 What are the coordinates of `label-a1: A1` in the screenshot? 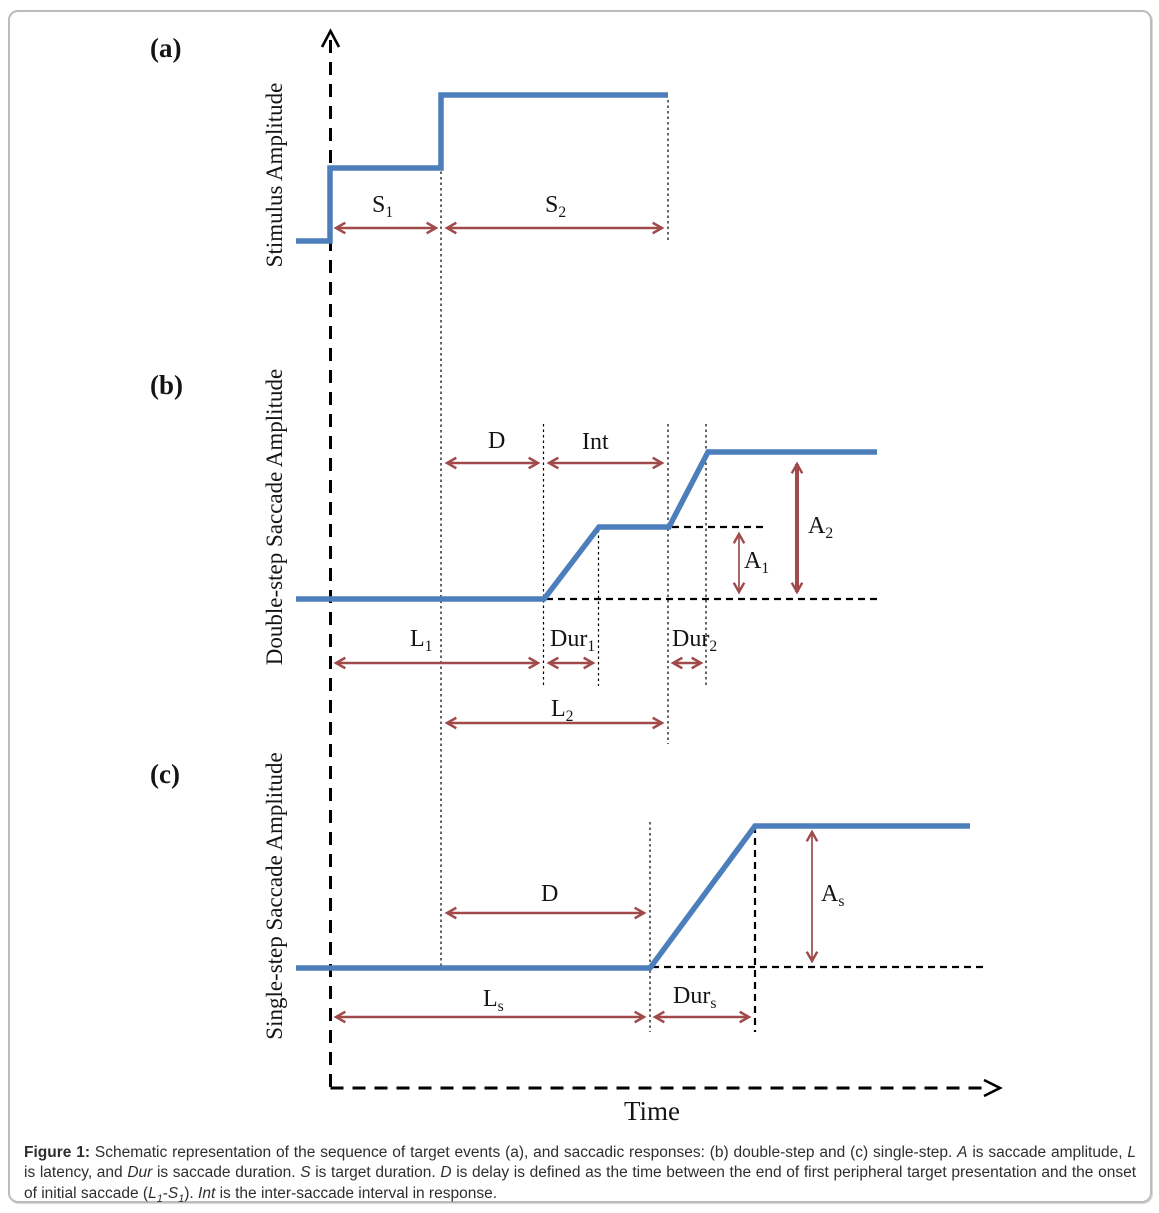 It's located at (756, 562).